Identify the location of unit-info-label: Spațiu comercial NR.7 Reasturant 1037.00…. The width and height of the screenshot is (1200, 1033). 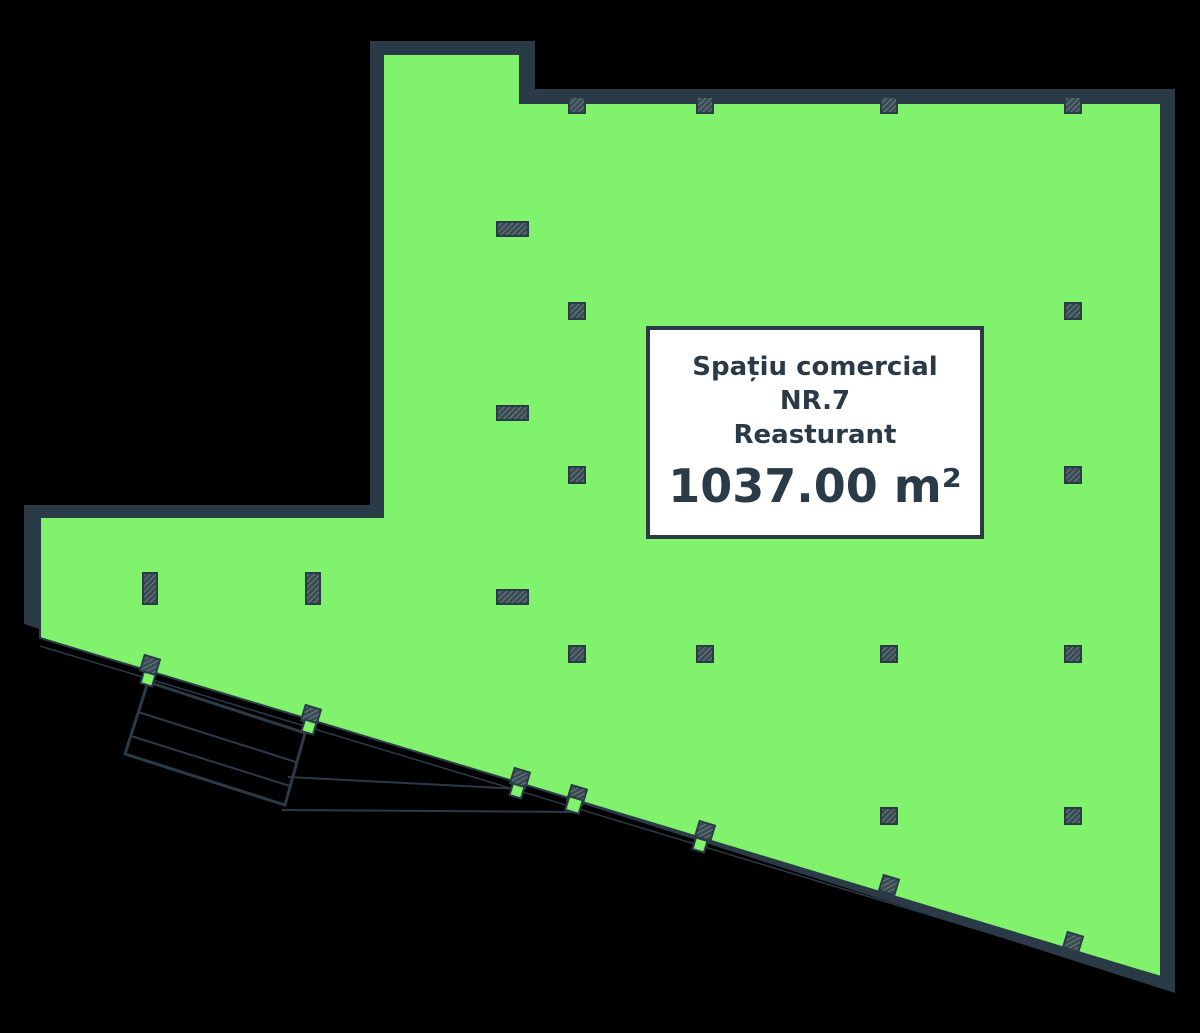
(815, 432).